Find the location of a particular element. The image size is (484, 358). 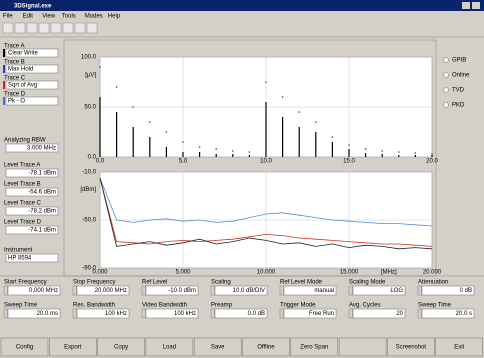

menu-item: Help is located at coordinates (114, 17).